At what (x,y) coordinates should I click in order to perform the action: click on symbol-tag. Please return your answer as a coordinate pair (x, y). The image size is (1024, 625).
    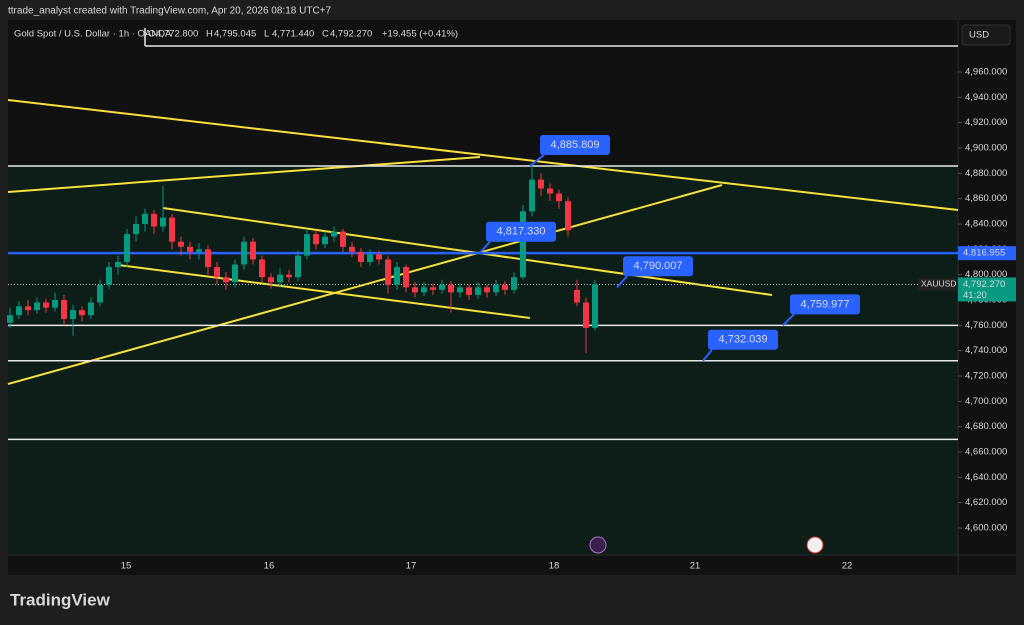
    Looking at the image, I should click on (938, 284).